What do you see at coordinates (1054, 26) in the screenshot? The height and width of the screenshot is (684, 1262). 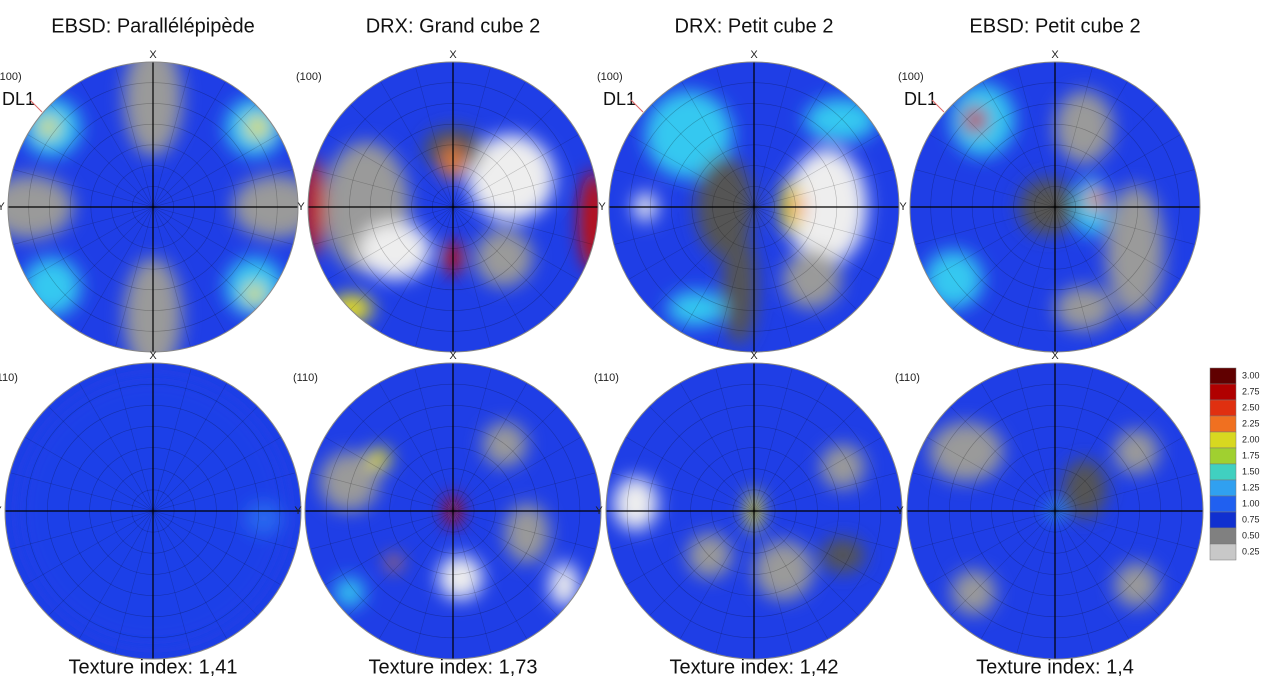 I see `column-title: EBSD: Petit cube 2` at bounding box center [1054, 26].